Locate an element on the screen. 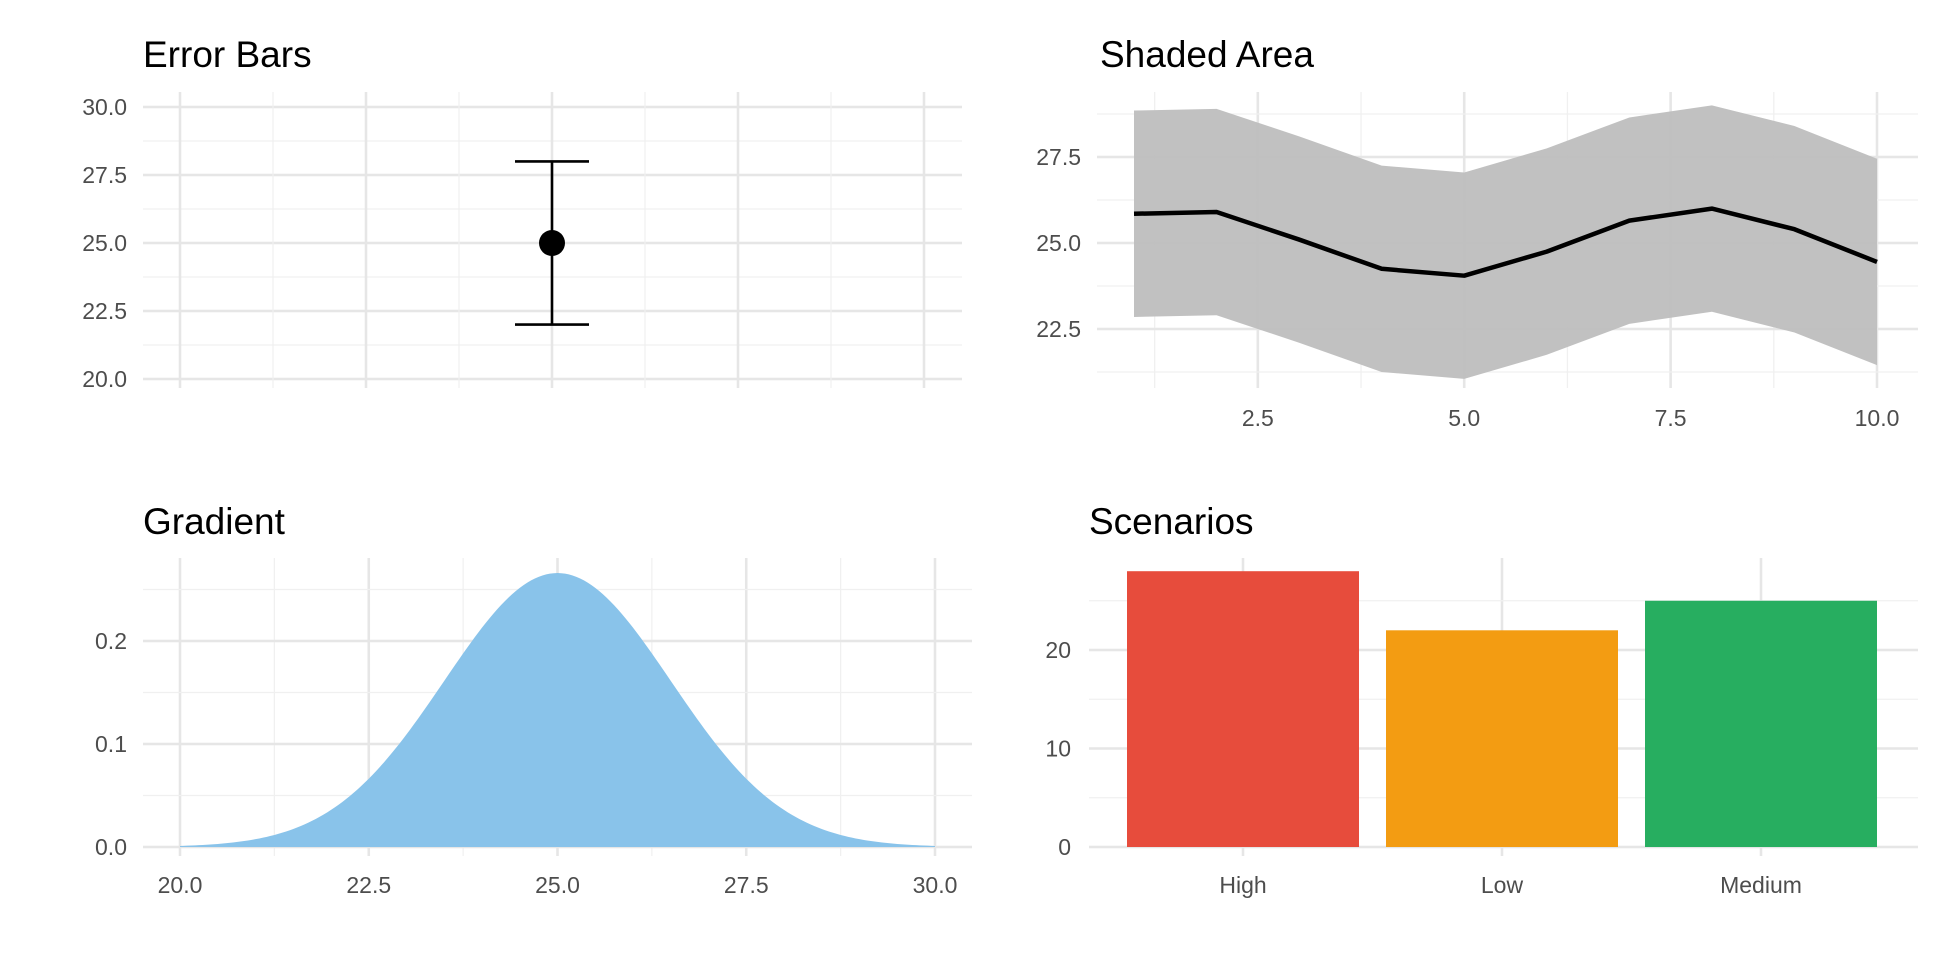 This screenshot has width=1944, height=977. marks-error-bars is located at coordinates (552, 243).